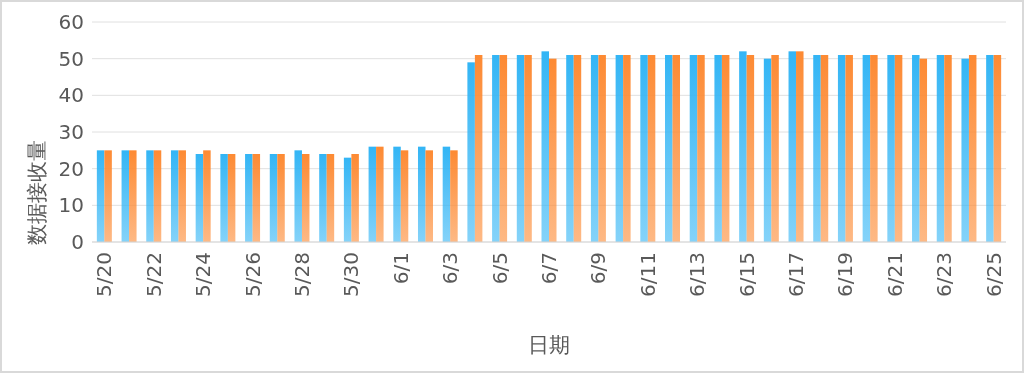  I want to click on x-tick-label: 5/24, so click(203, 274).